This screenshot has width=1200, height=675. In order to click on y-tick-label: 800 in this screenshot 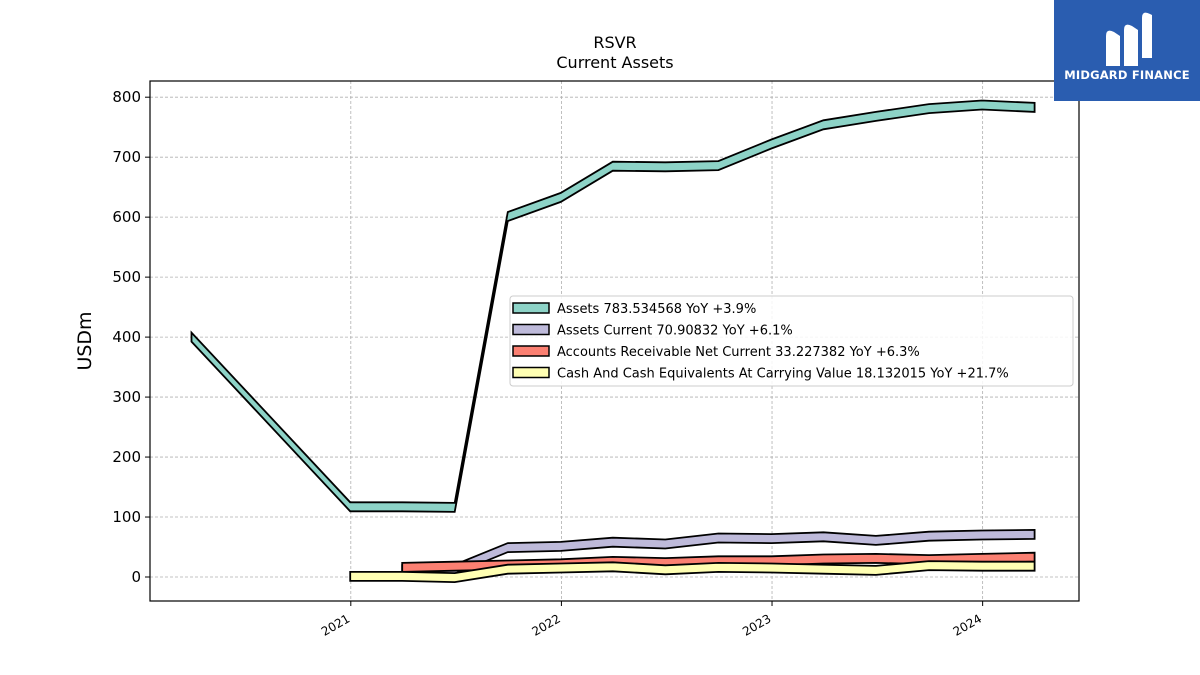, I will do `click(126, 97)`.